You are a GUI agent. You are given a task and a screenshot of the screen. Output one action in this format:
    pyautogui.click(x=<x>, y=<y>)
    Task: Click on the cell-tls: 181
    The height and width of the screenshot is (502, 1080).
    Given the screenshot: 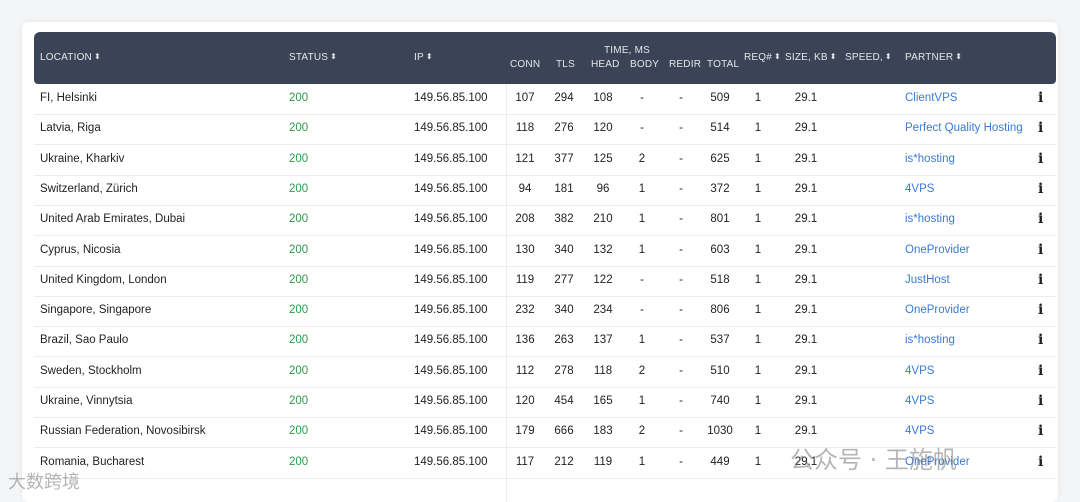 What is the action you would take?
    pyautogui.click(x=564, y=188)
    